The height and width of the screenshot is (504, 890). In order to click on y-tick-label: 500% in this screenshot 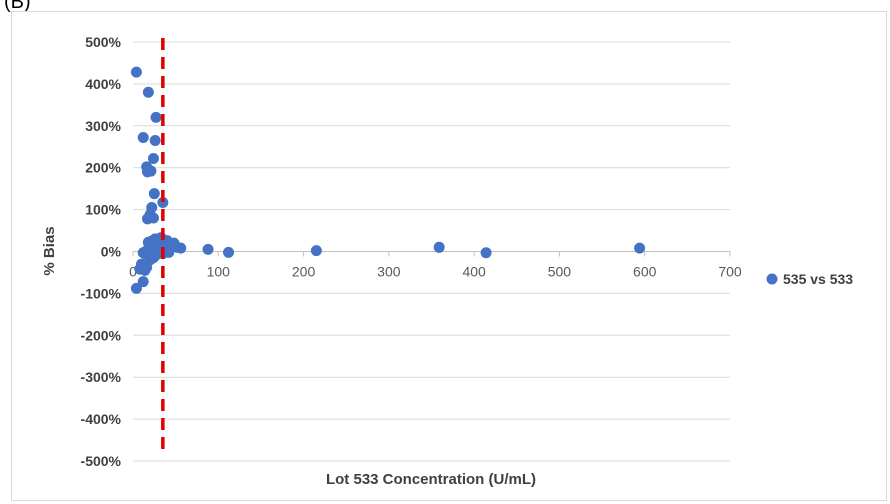, I will do `click(103, 42)`.